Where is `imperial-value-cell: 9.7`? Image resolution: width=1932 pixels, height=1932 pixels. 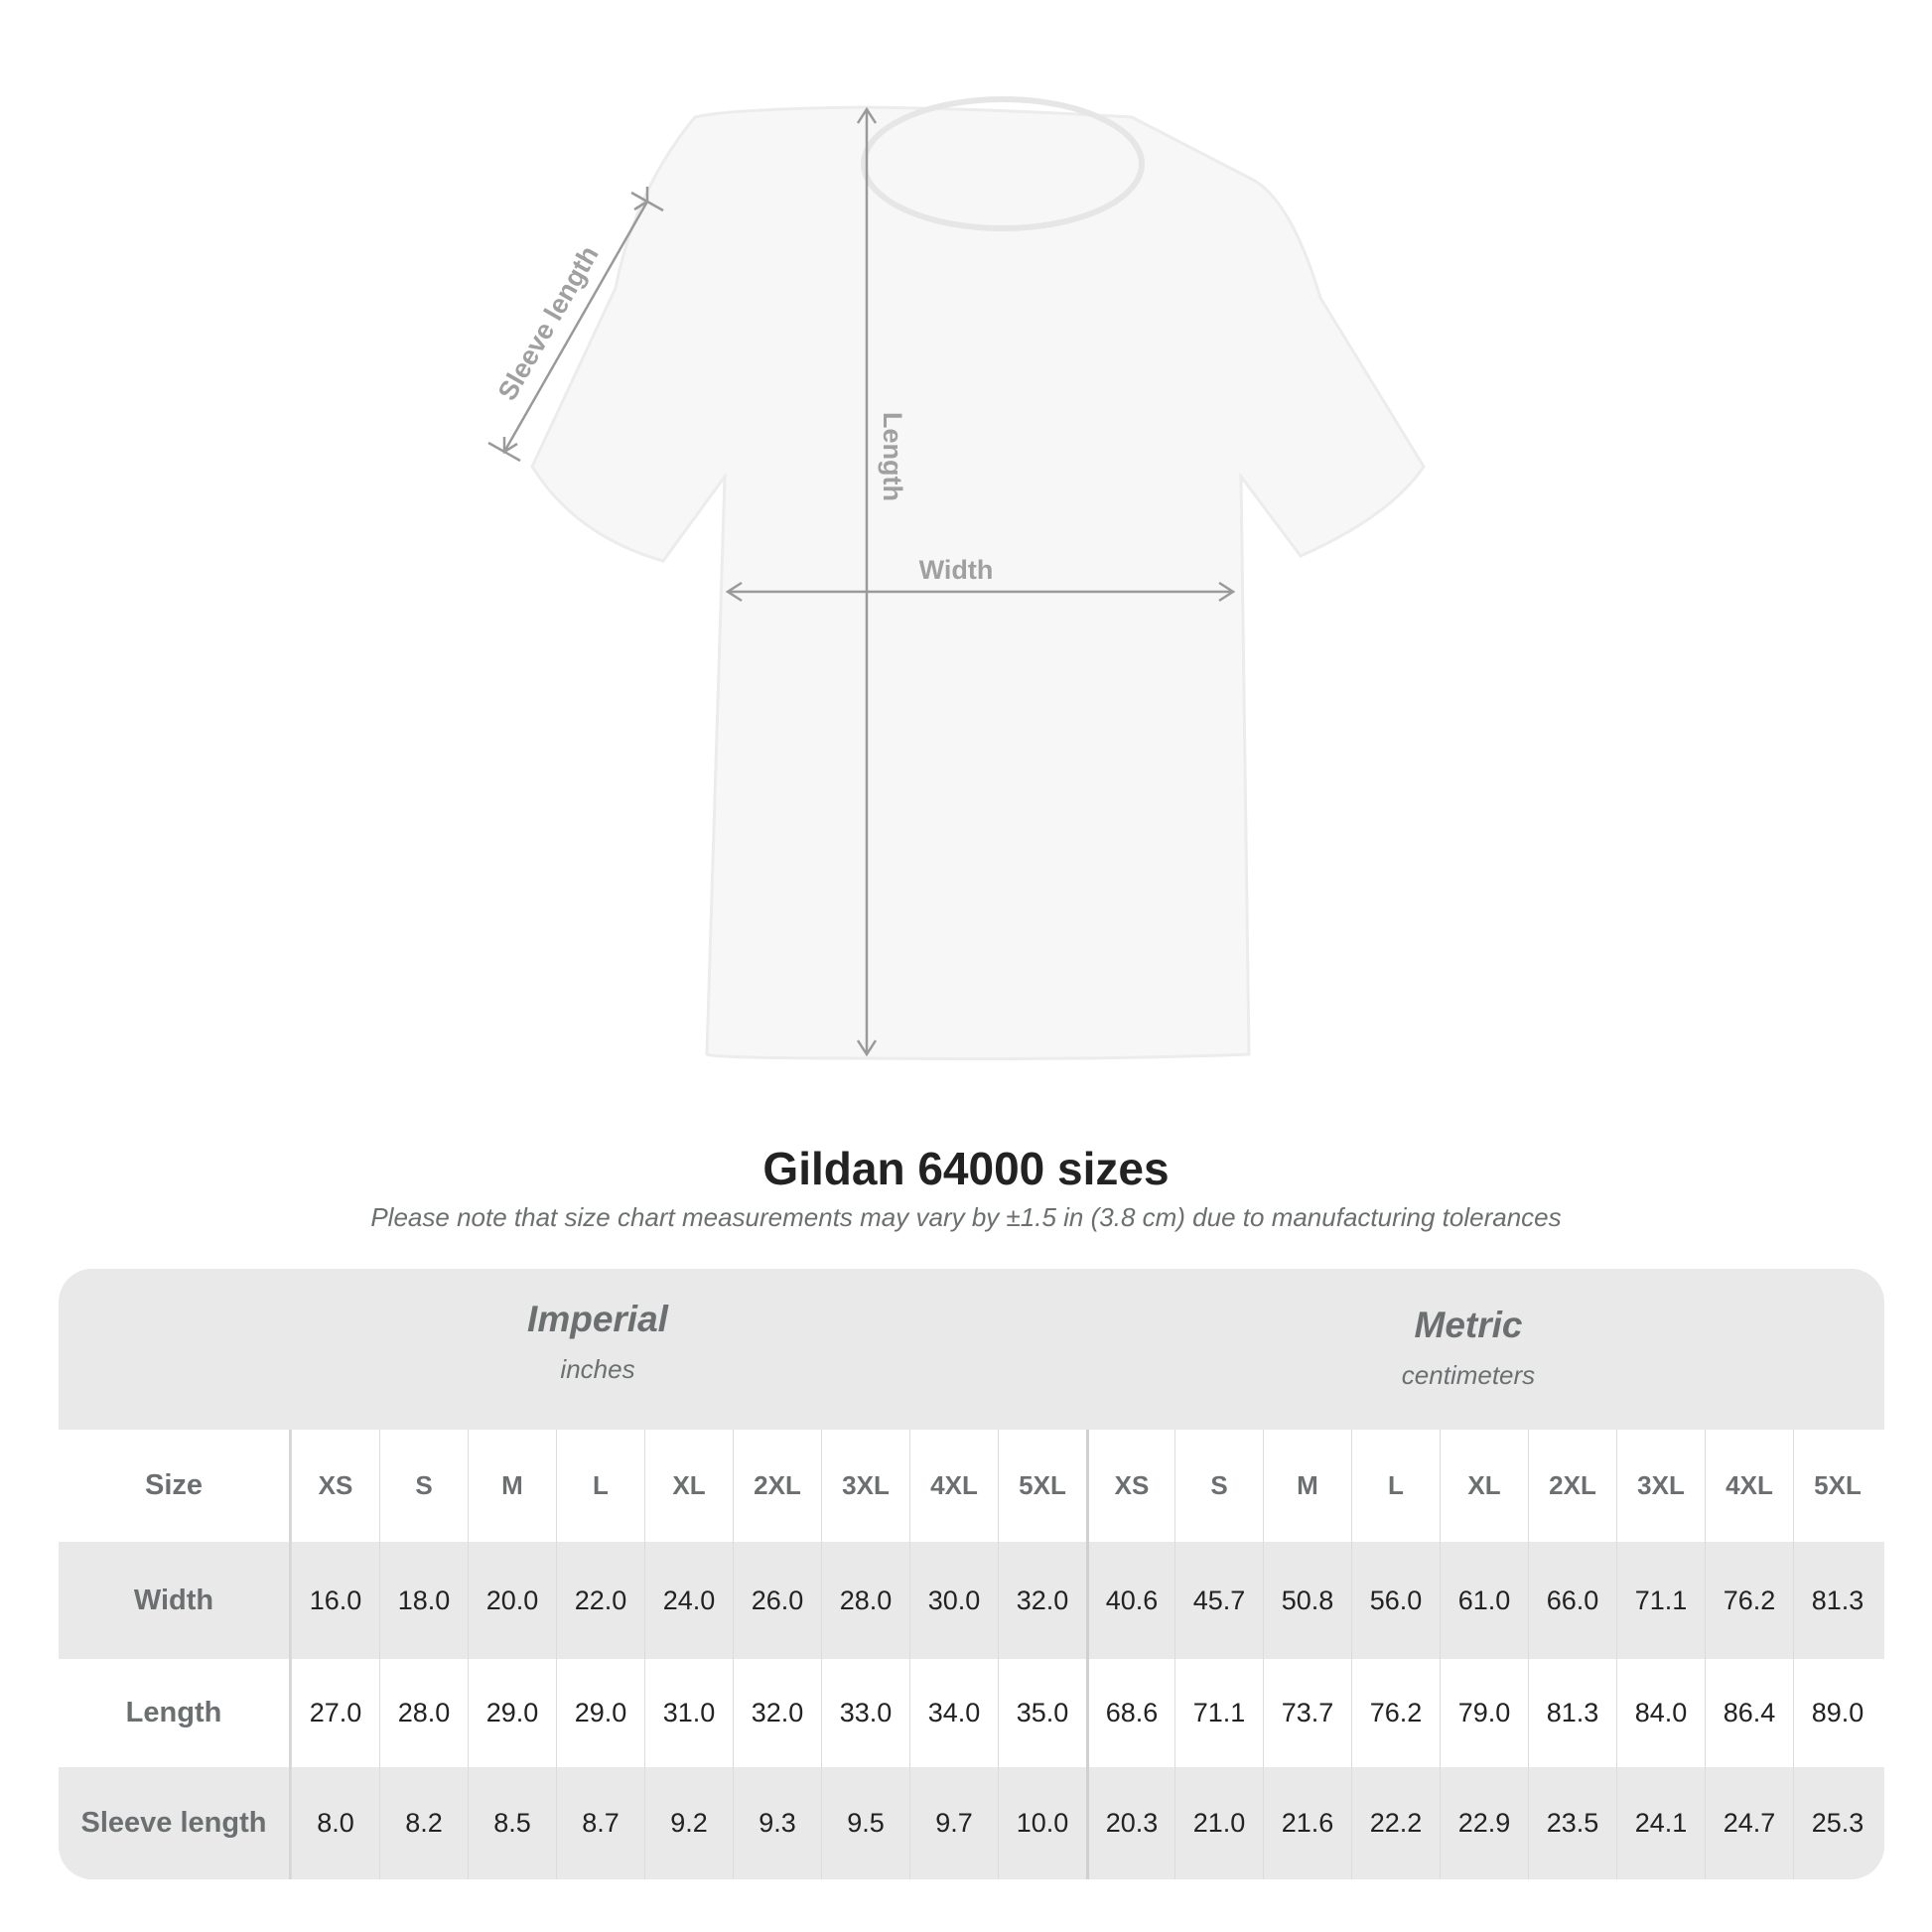 imperial-value-cell: 9.7 is located at coordinates (954, 1823).